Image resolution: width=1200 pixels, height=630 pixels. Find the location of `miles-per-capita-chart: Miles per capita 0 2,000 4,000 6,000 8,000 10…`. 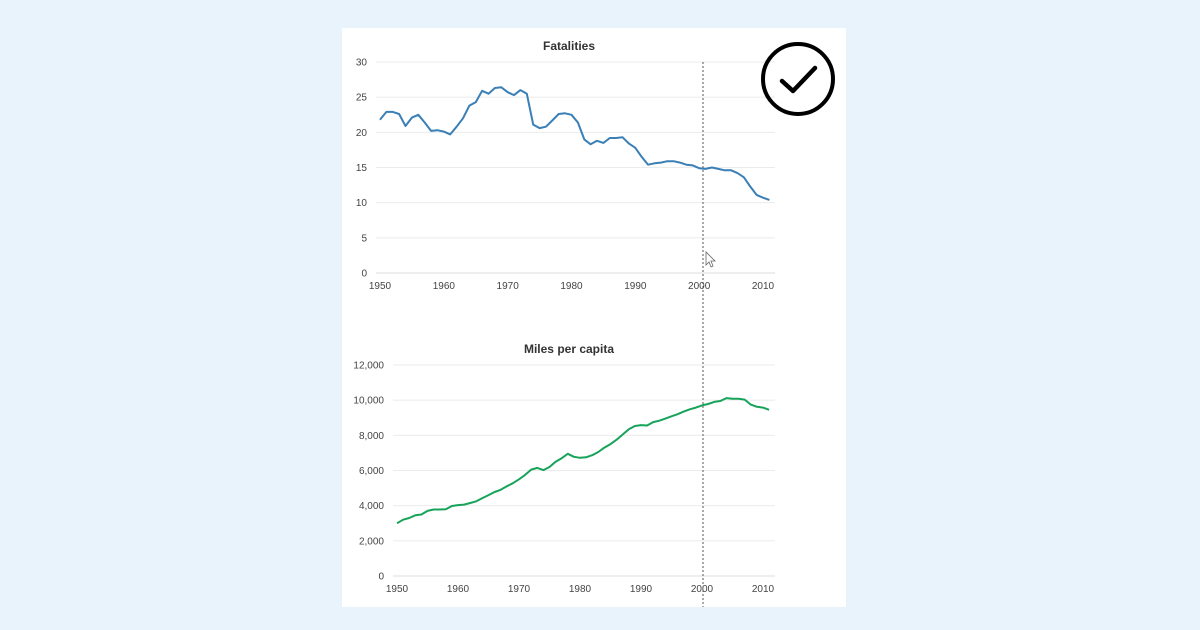

miles-per-capita-chart: Miles per capita 0 2,000 4,000 6,000 8,000 10… is located at coordinates (564, 468).